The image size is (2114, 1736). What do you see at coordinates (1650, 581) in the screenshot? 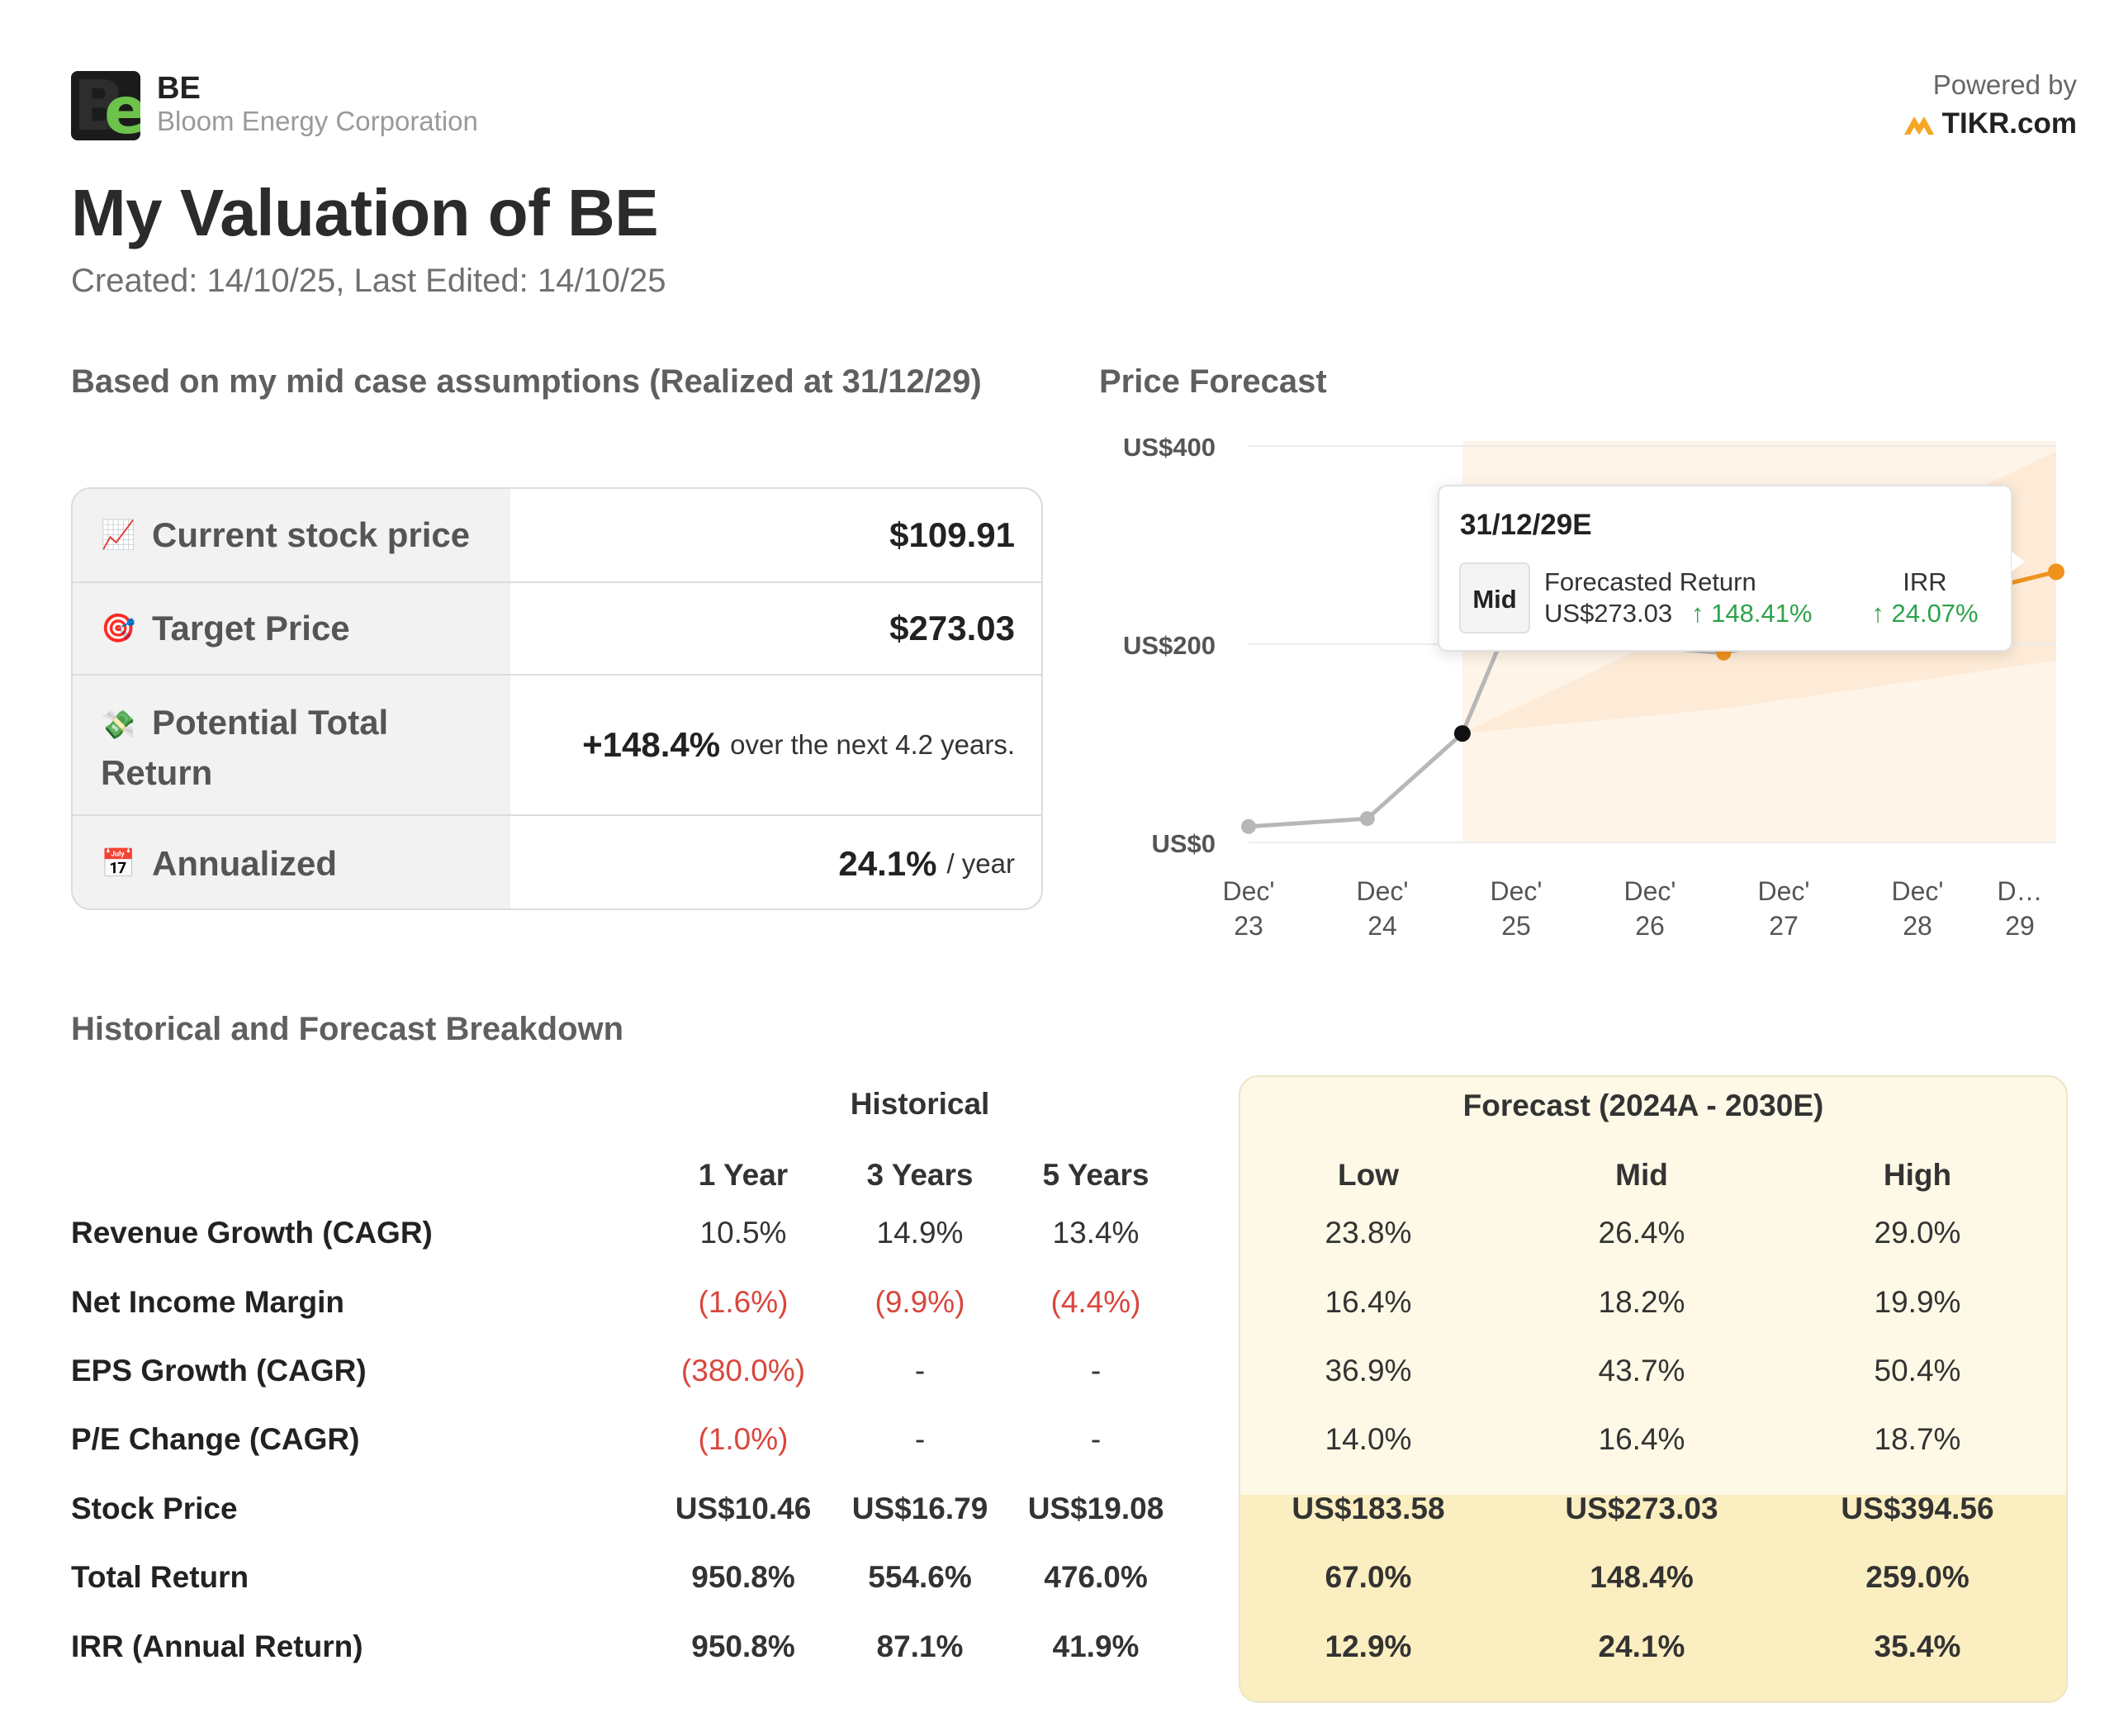
I see `tooltip-return-label: Forecasted Return` at bounding box center [1650, 581].